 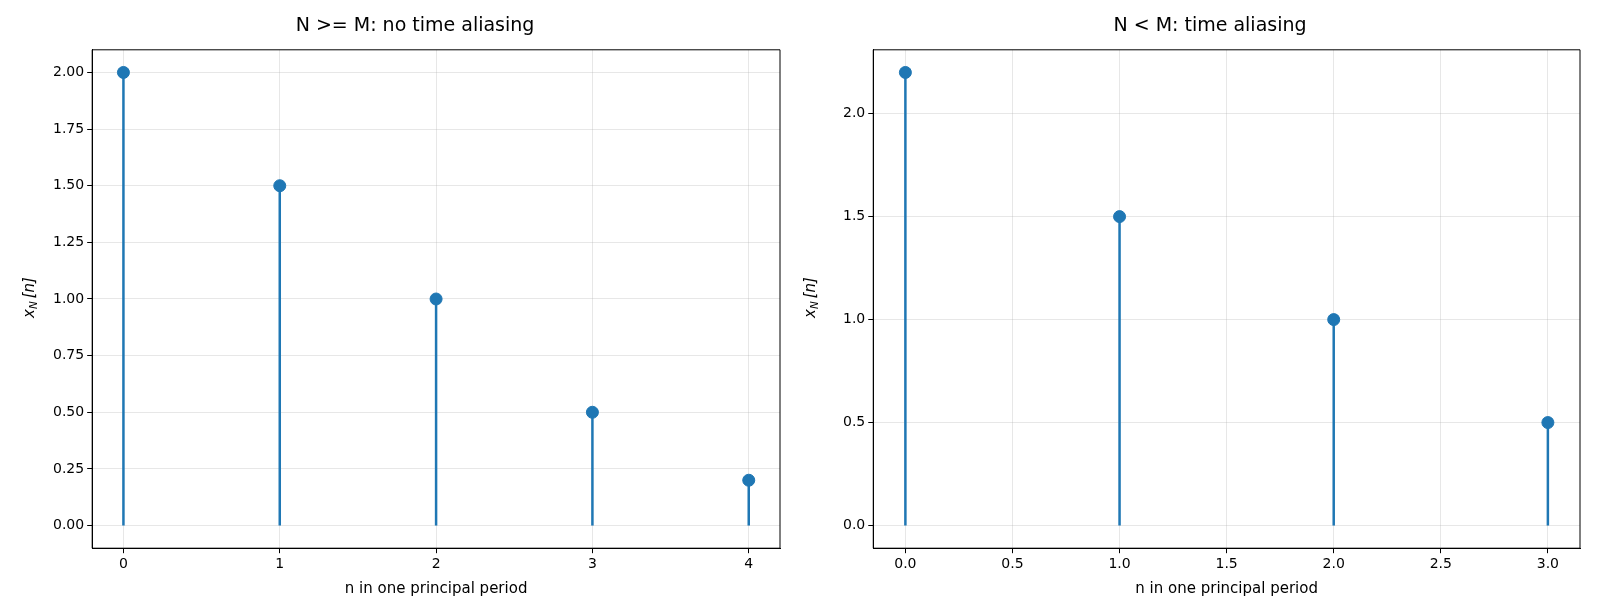 What do you see at coordinates (905, 563) in the screenshot?
I see `x-tick-label: 0.0` at bounding box center [905, 563].